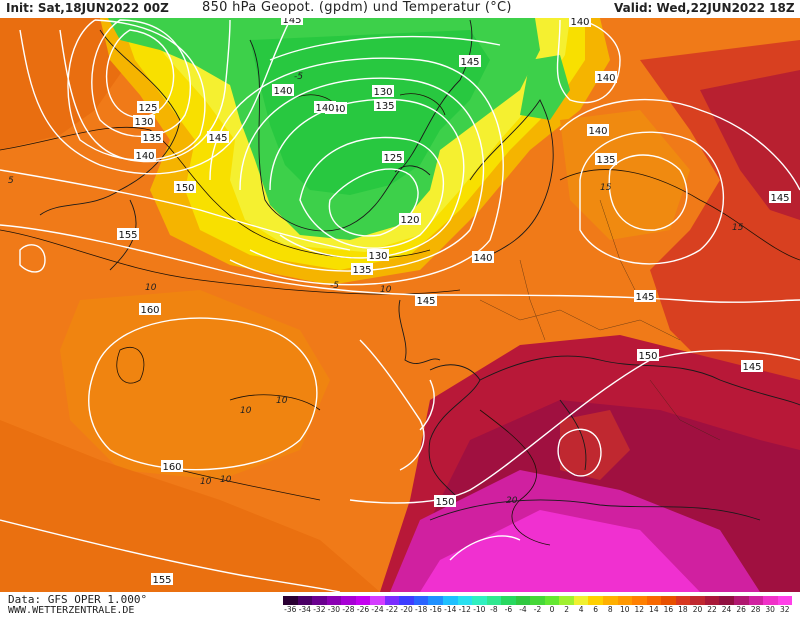 This screenshot has height=618, width=800. Describe the element at coordinates (770, 609) in the screenshot. I see `colorbar-tick-label: 30` at that location.